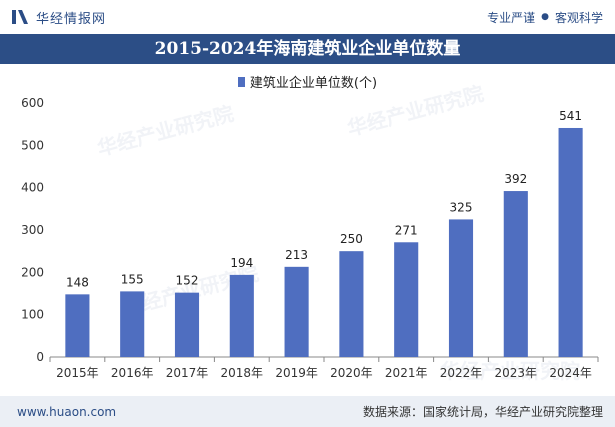 This screenshot has width=615, height=427. I want to click on x-tick-label: 2022年, so click(461, 373).